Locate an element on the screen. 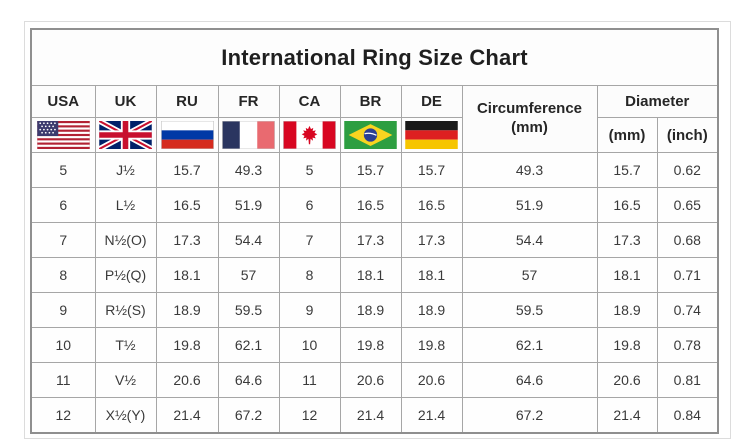 Image resolution: width=742 pixels, height=445 pixels. cell-diameter_mm: 16.5 is located at coordinates (627, 205).